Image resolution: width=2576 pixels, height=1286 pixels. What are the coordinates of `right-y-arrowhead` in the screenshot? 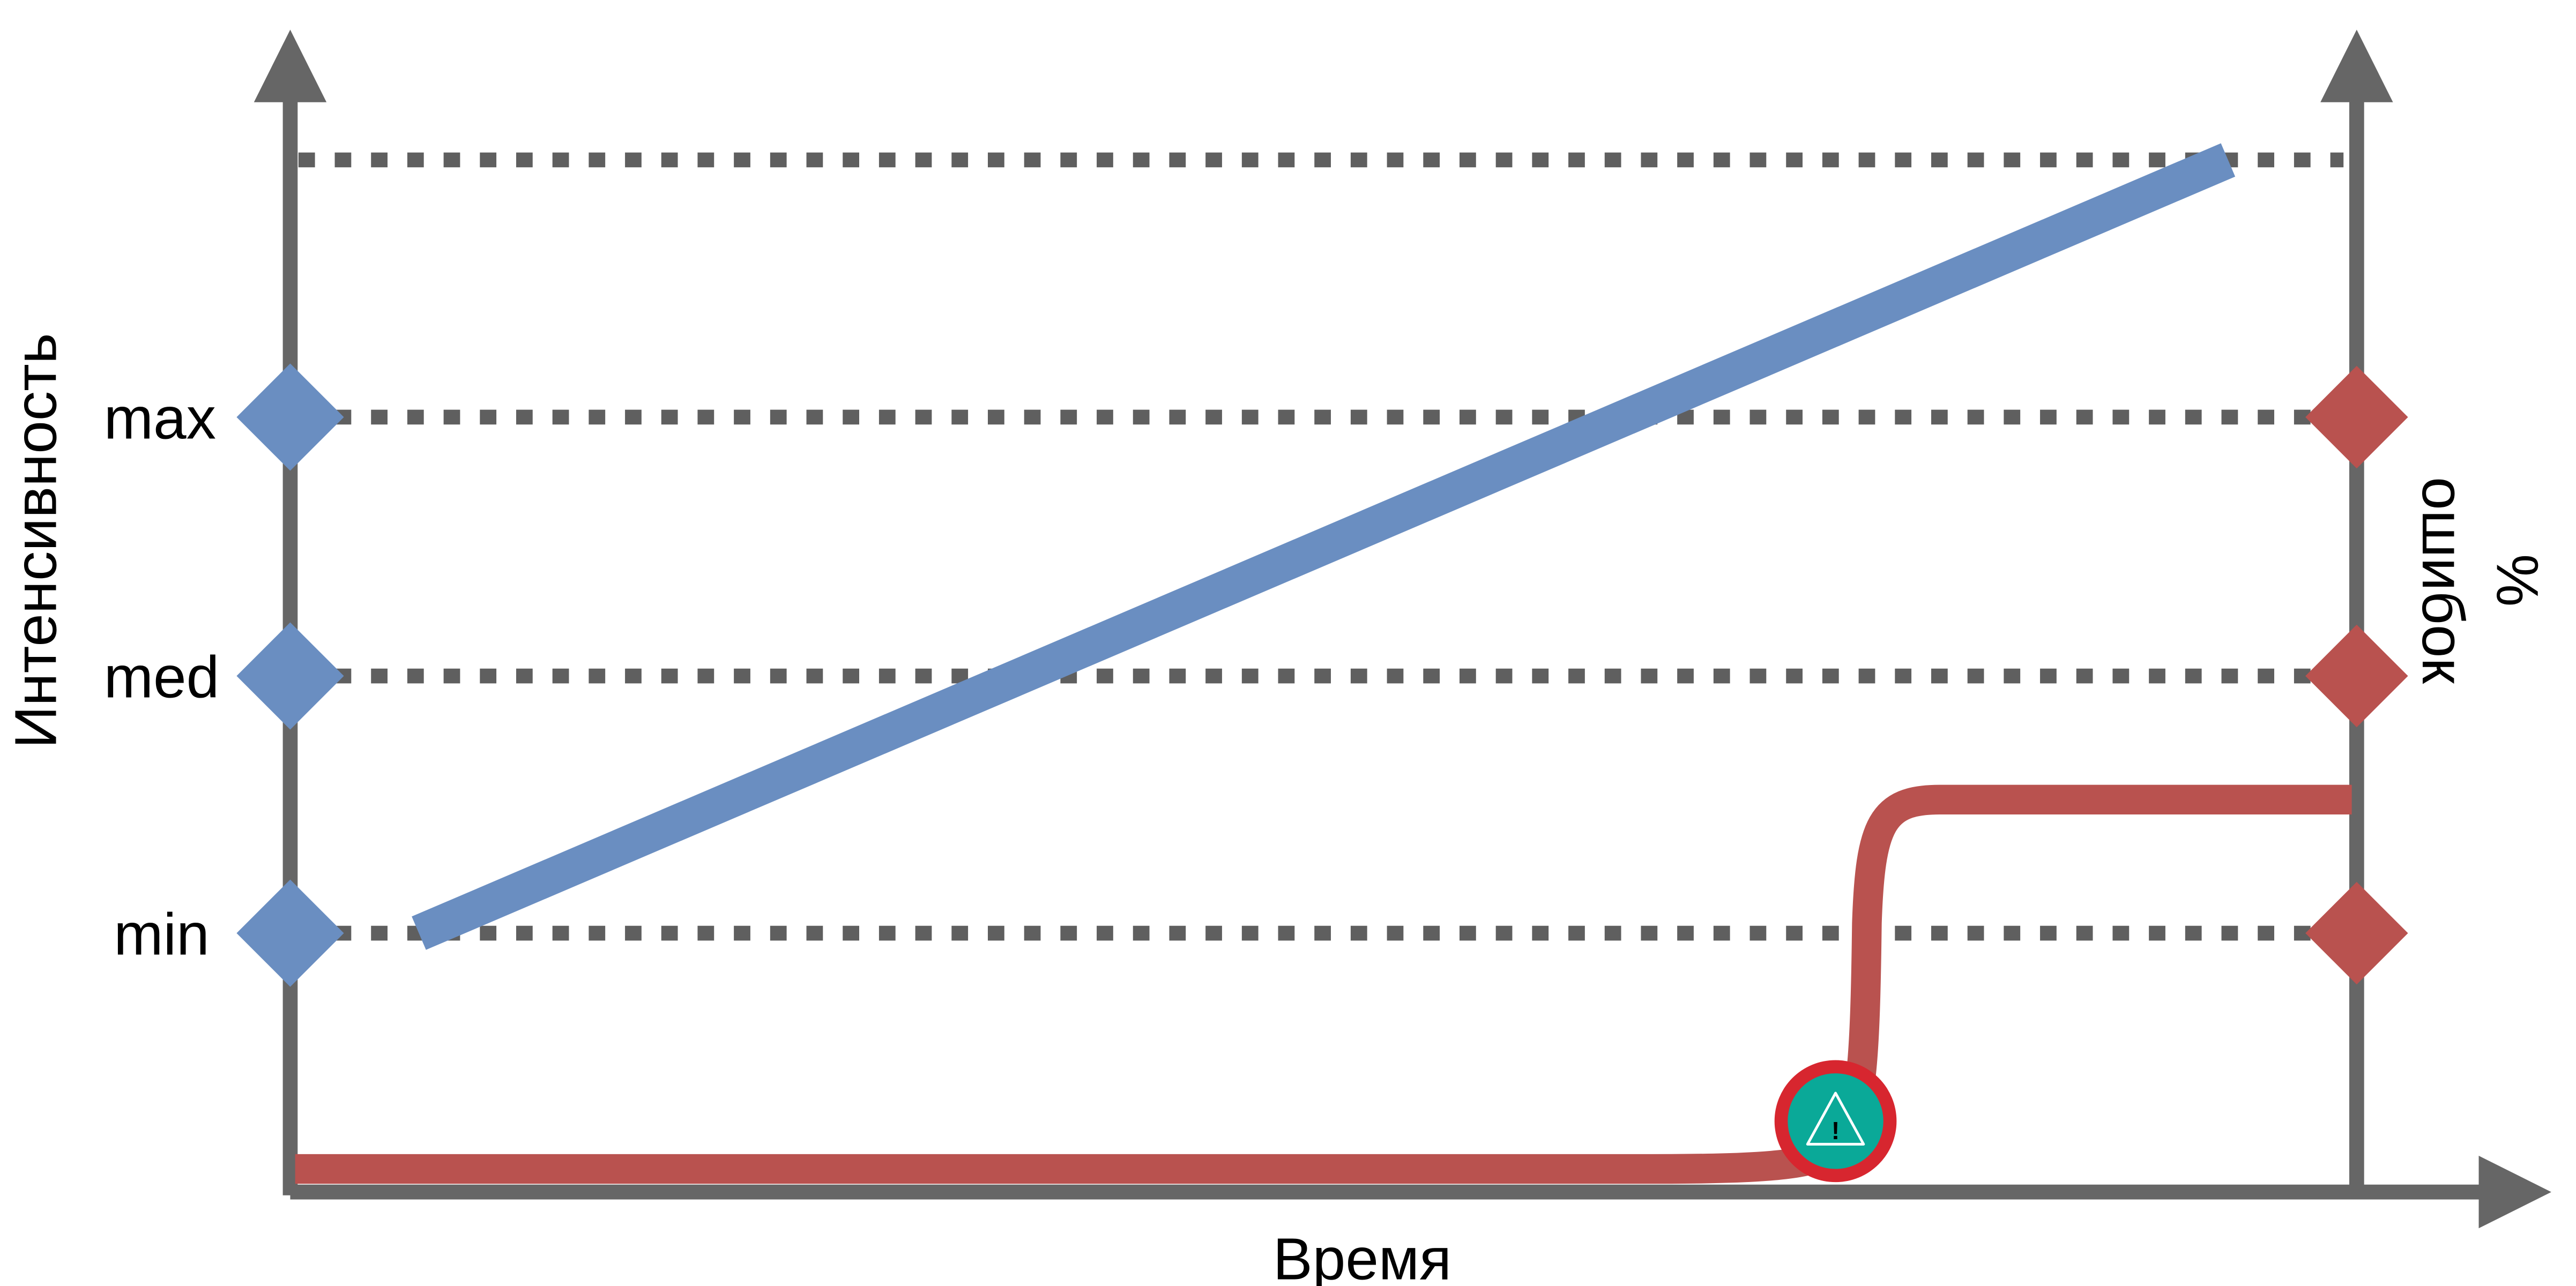 It's located at (2356, 65).